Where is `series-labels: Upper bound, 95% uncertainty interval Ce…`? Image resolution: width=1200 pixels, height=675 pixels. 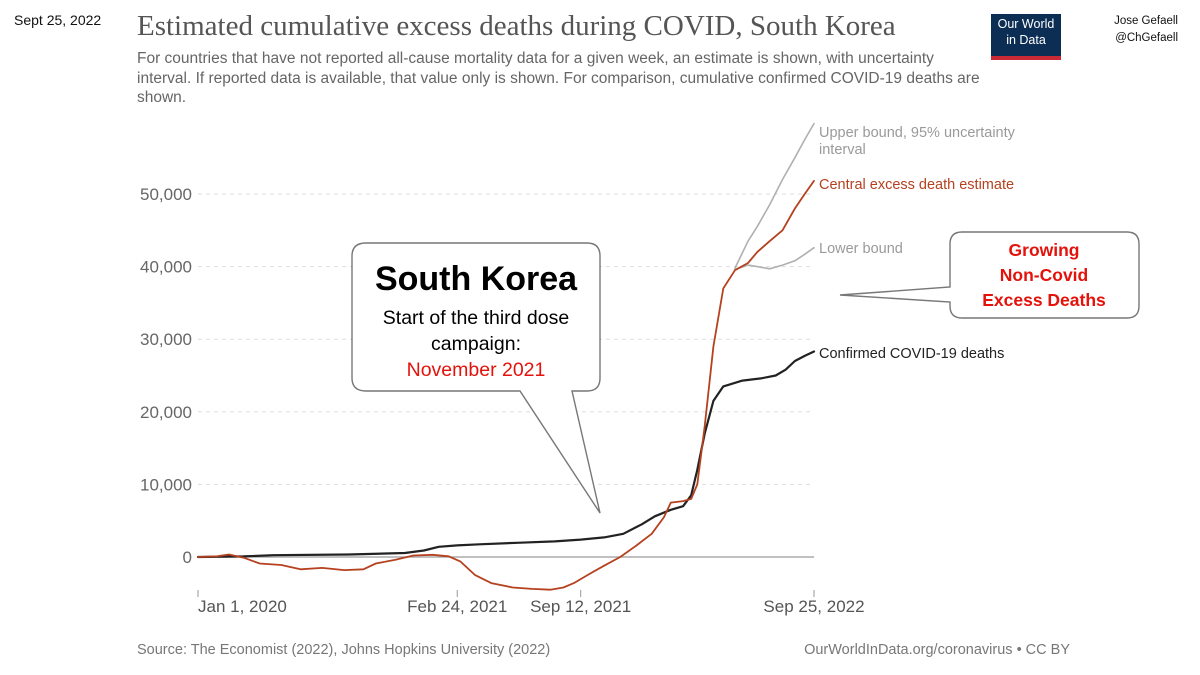
series-labels: Upper bound, 95% uncertainty interval Ce… is located at coordinates (917, 243).